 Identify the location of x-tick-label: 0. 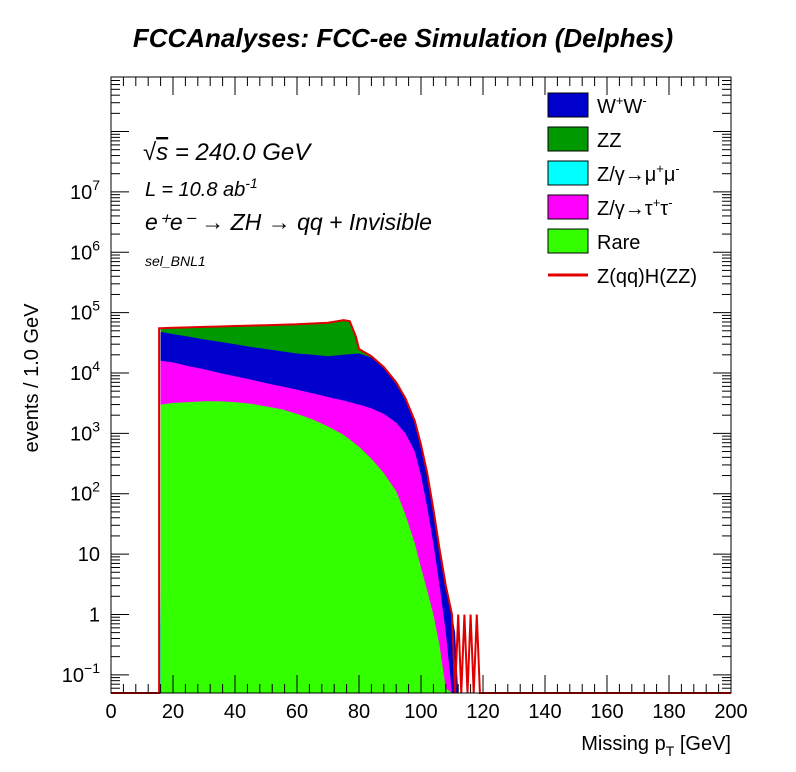
(110, 712).